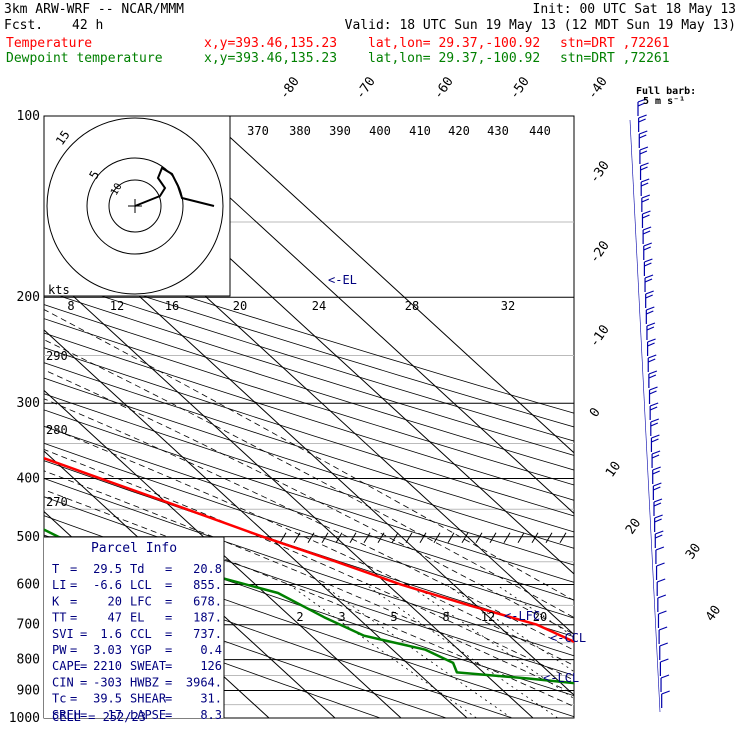 The height and width of the screenshot is (740, 740). Describe the element at coordinates (508, 306) in the screenshot. I see `hodograph-axis-label: 32` at that location.